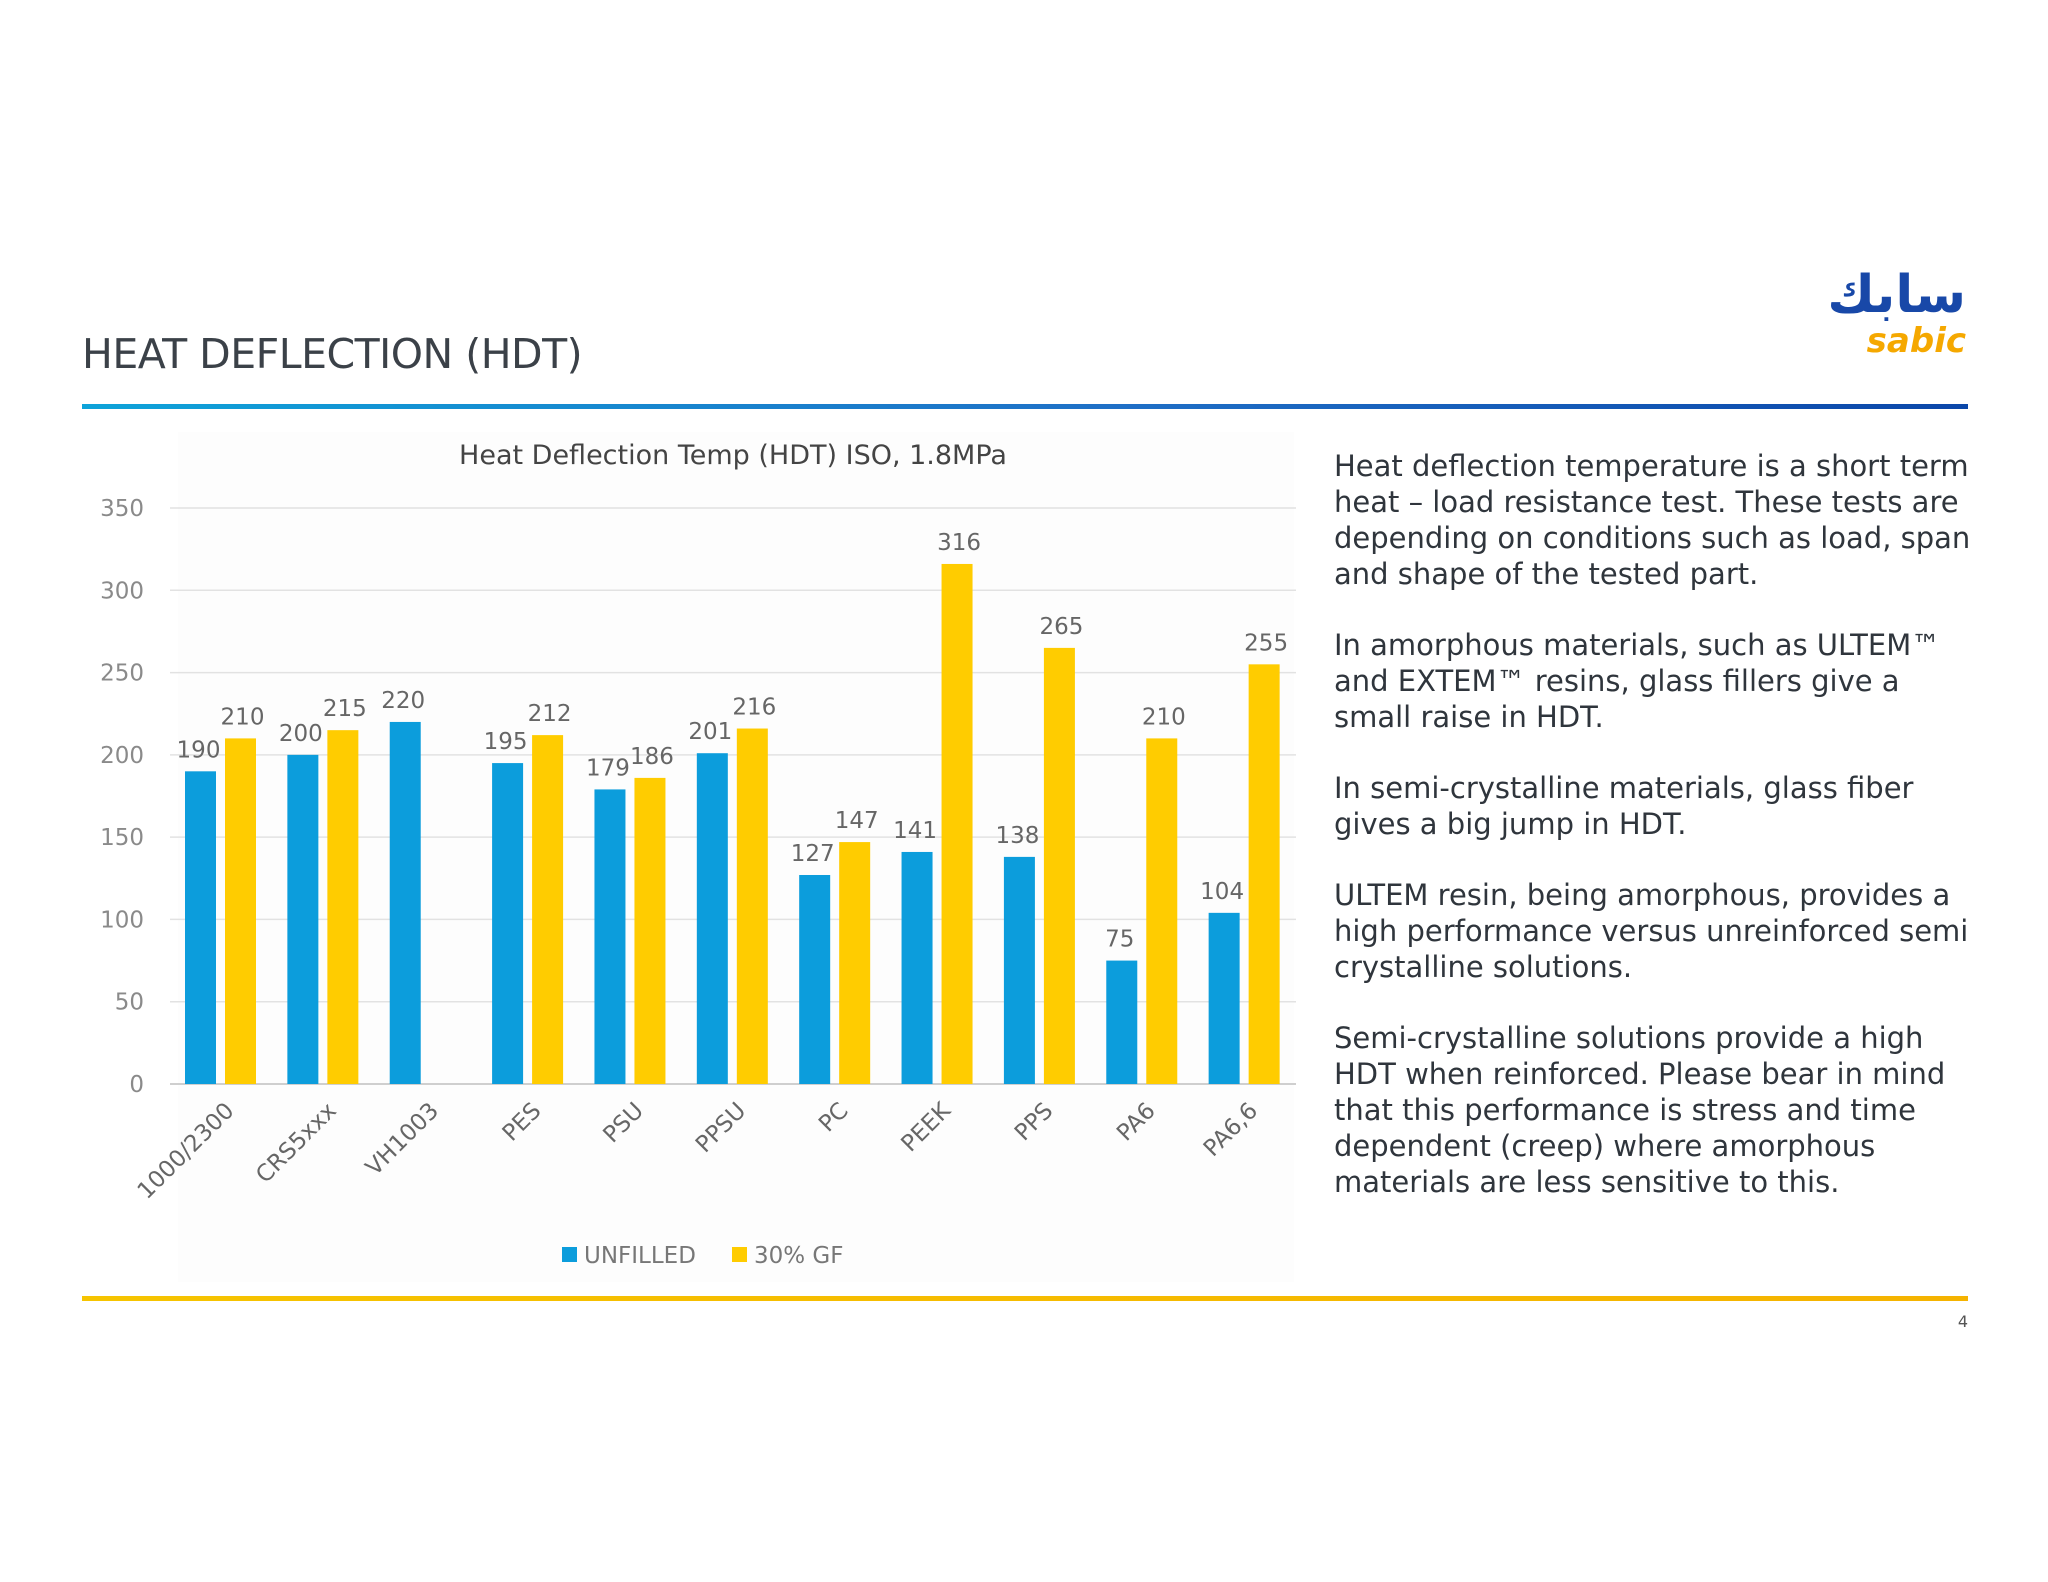  What do you see at coordinates (186, 1151) in the screenshot?
I see `x-tick-label: 1000/2300` at bounding box center [186, 1151].